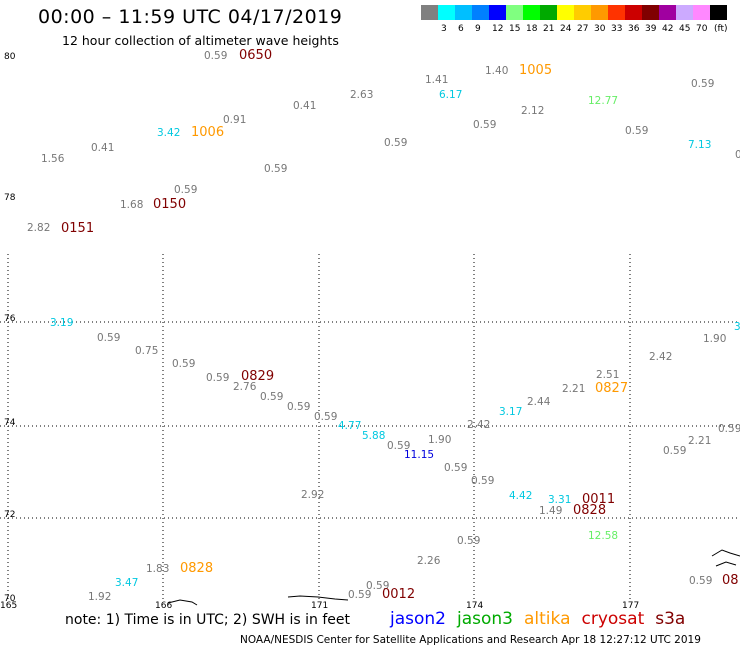 The height and width of the screenshot is (650, 740). What do you see at coordinates (715, 339) in the screenshot?
I see `wave-height-value: 1.90` at bounding box center [715, 339].